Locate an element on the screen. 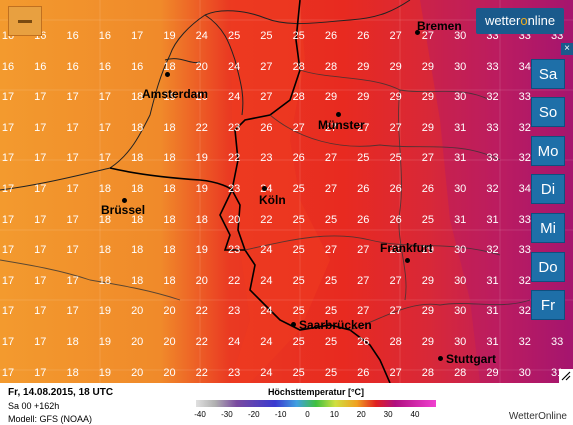 The width and height of the screenshot is (573, 425). zoom-out-button is located at coordinates (25, 21).